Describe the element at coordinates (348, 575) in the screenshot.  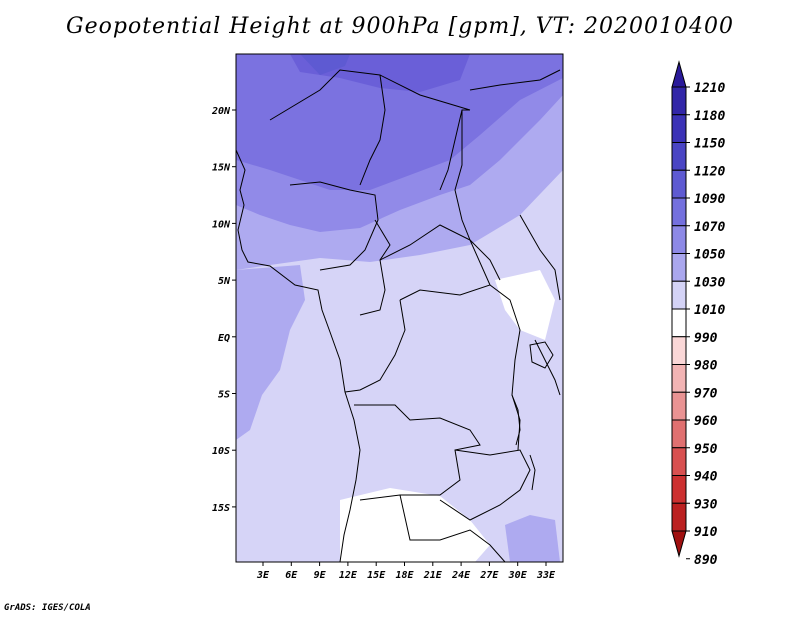
I see `lon-tick-label: 12E` at that location.